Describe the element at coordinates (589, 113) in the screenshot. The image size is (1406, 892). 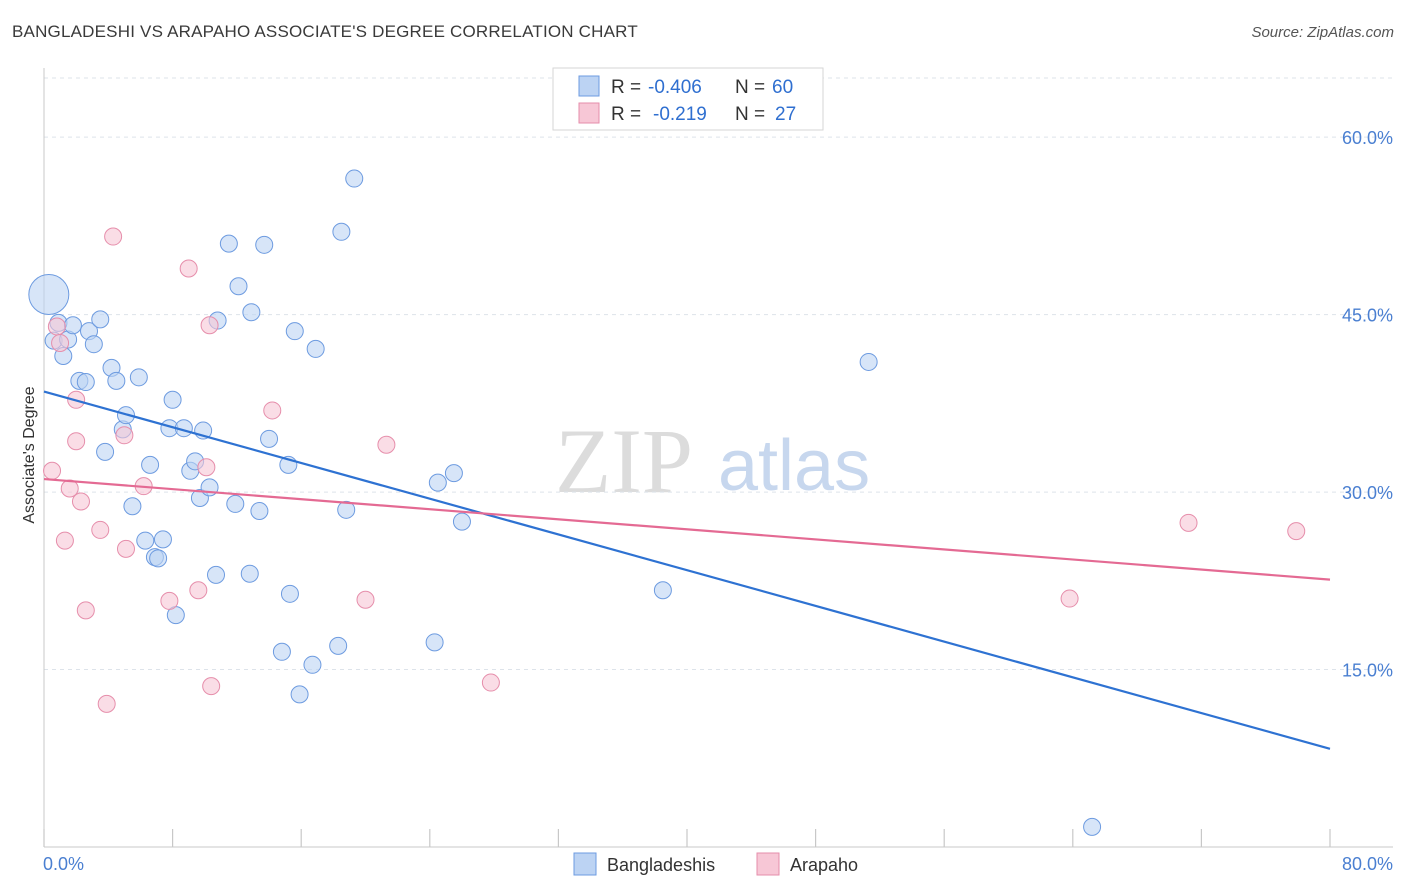
I see `legend-swatch-pink` at that location.